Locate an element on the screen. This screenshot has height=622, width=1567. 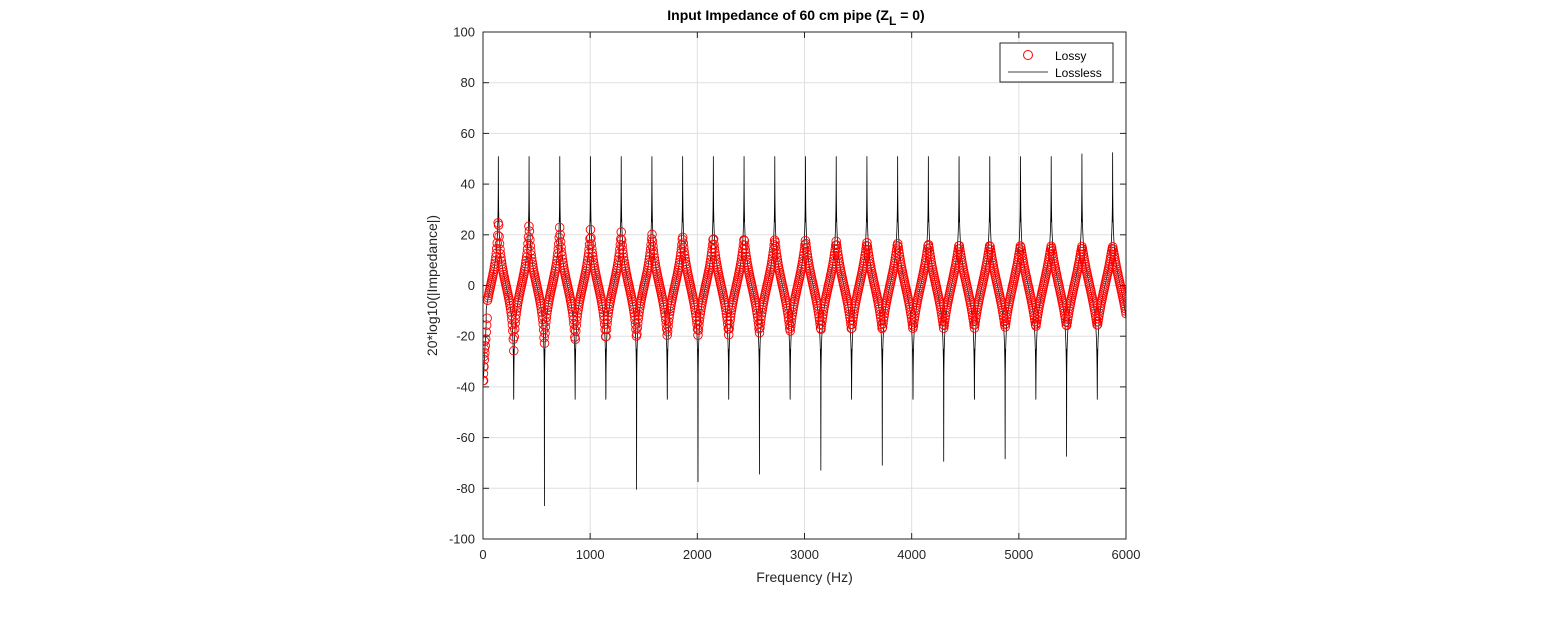
y-tick-label: 20 is located at coordinates (468, 234).